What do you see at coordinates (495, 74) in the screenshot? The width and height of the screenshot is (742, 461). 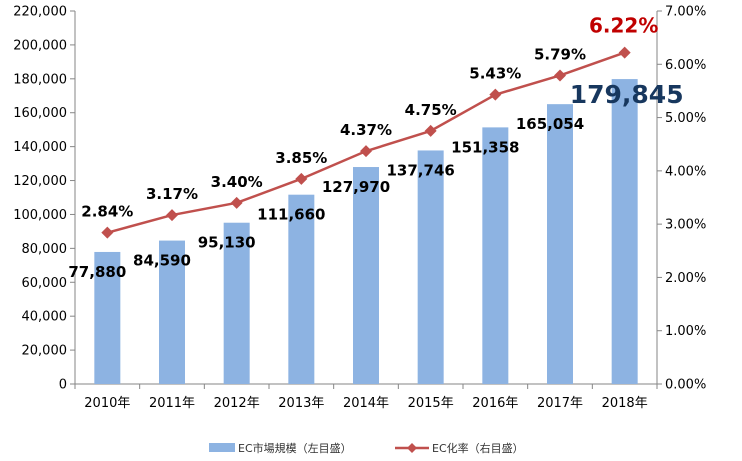 I see `line-value-label: 5.43%` at bounding box center [495, 74].